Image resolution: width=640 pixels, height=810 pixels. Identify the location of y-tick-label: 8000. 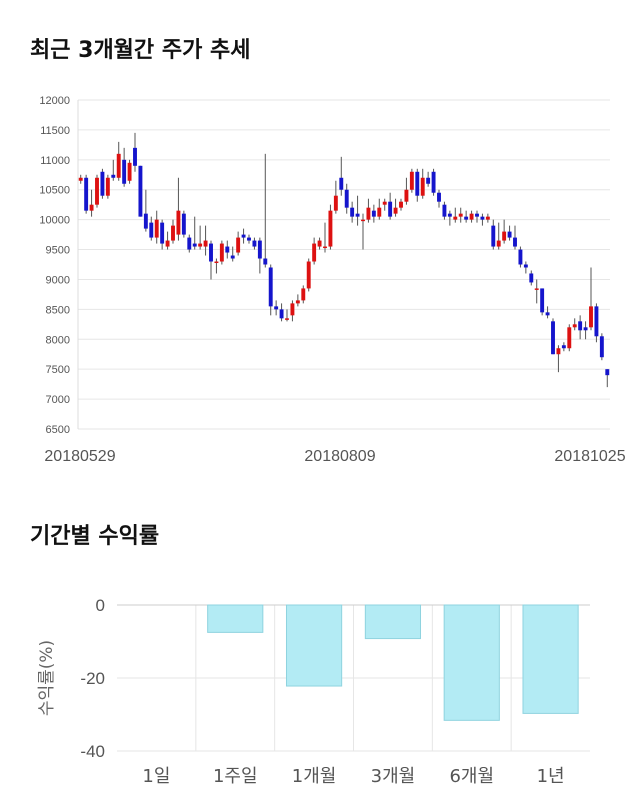
(58, 340).